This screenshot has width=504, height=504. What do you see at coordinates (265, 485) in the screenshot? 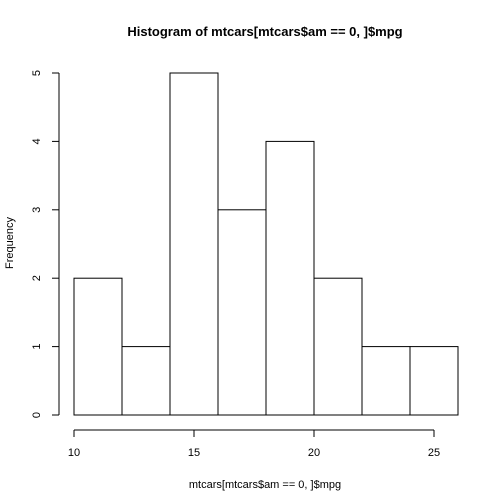
I see `x-axis-label: mtcars[mtcars$am == 0, ]$mpg` at bounding box center [265, 485].